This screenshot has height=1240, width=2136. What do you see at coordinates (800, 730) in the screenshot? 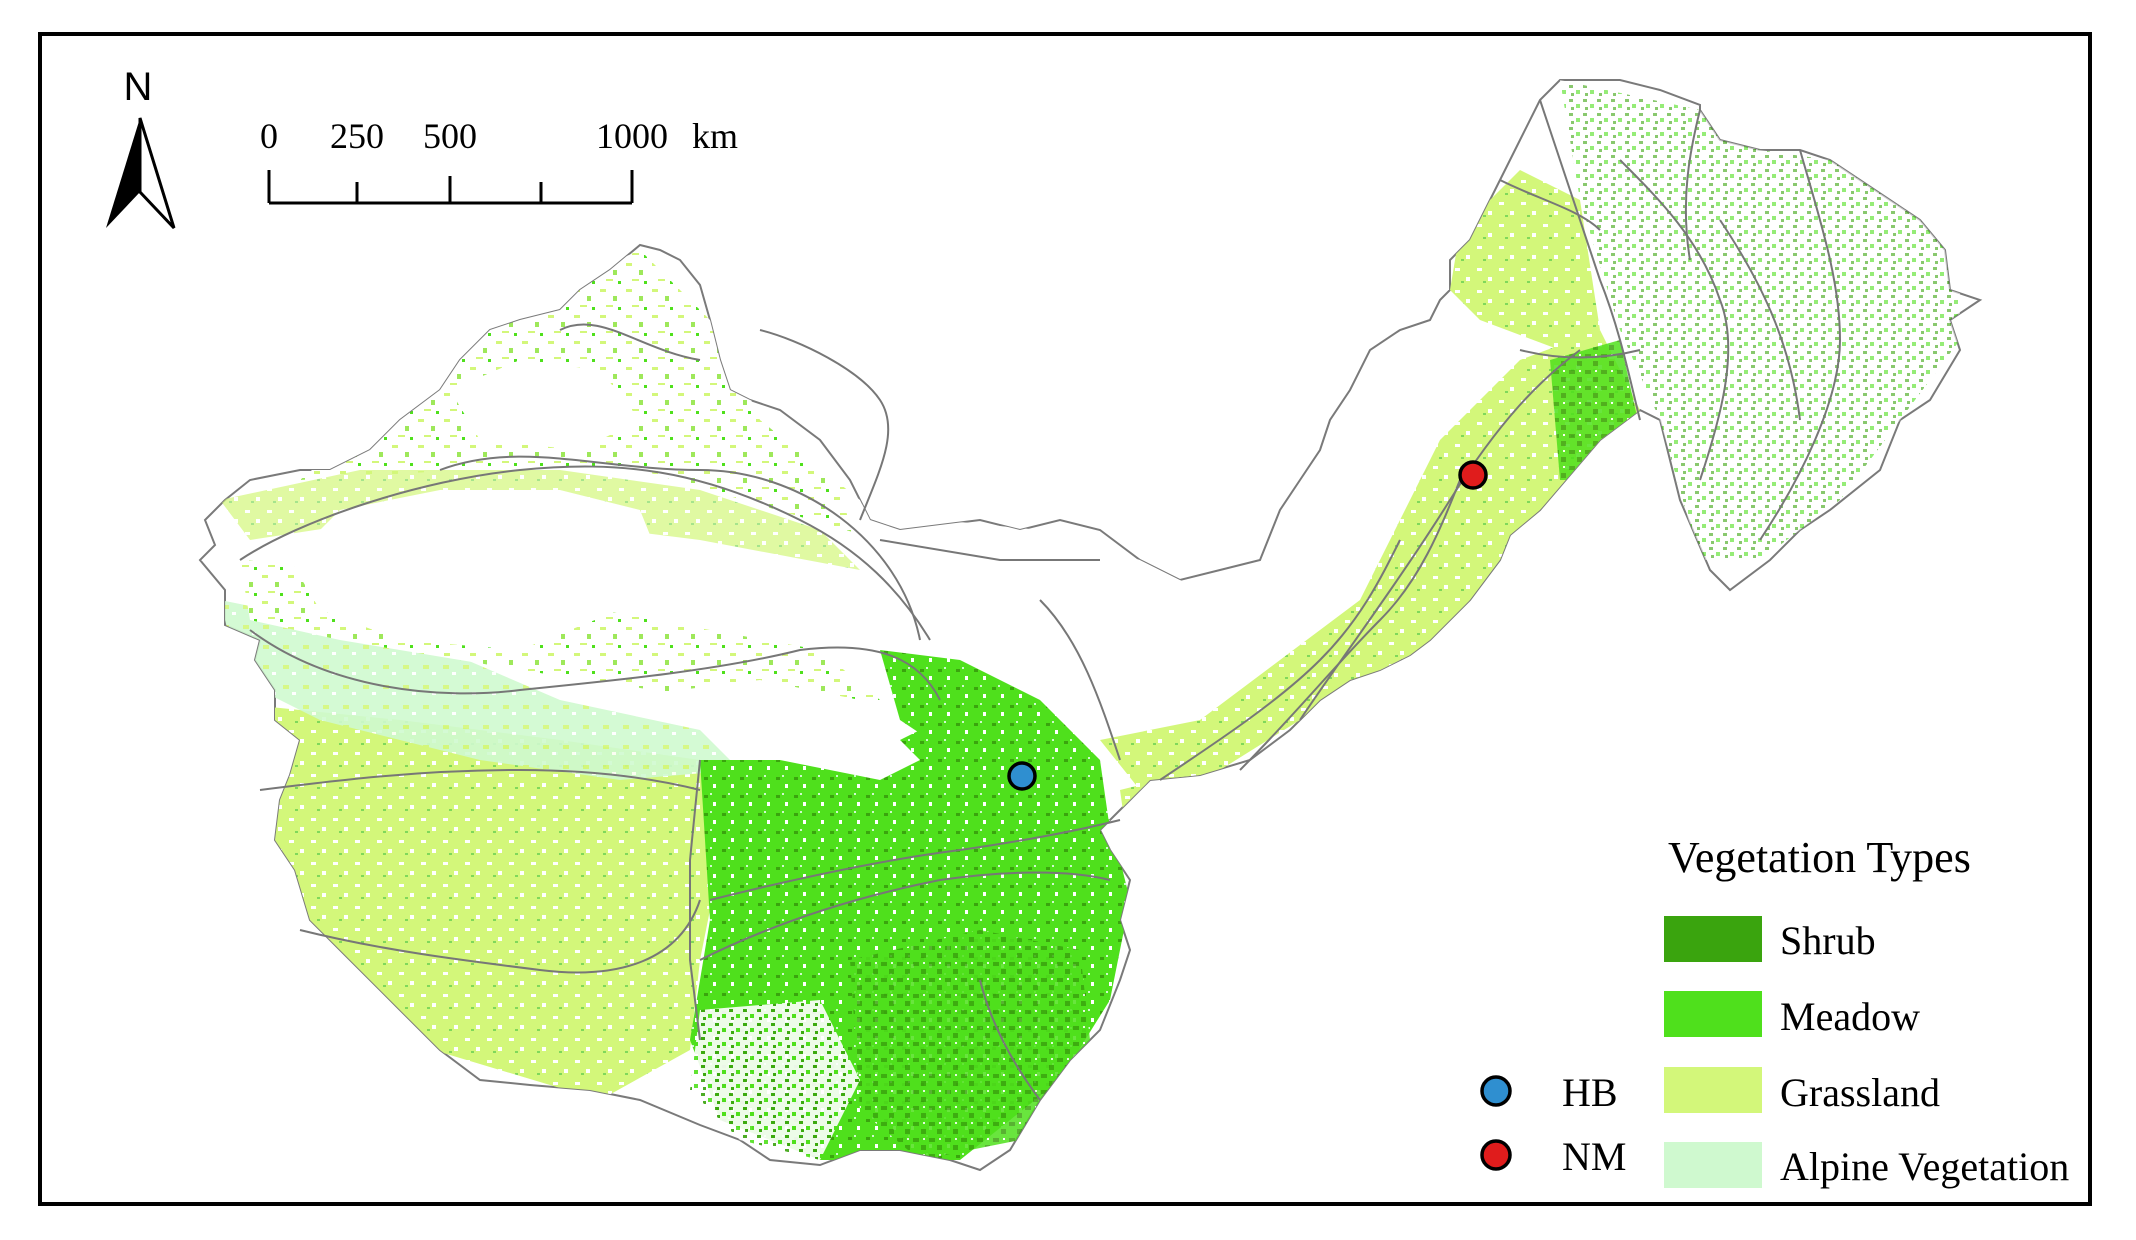
I see `qaidam-basin` at bounding box center [800, 730].